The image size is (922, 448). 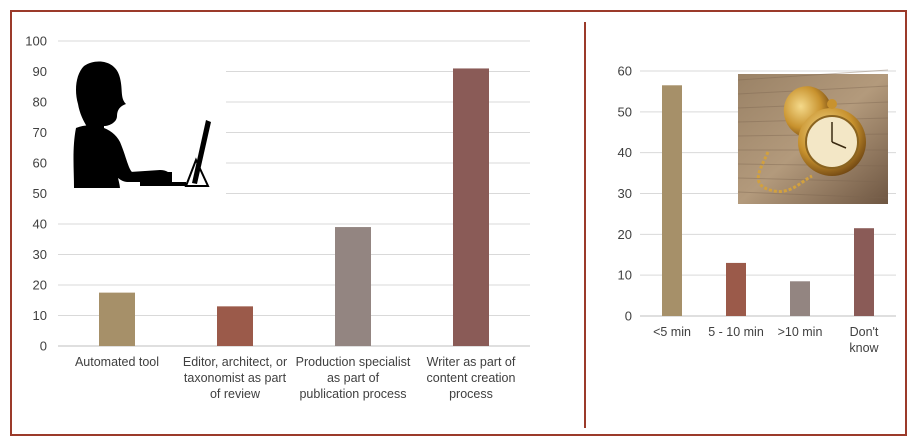 I want to click on chart2-y-tick-label: 50, so click(x=625, y=111).